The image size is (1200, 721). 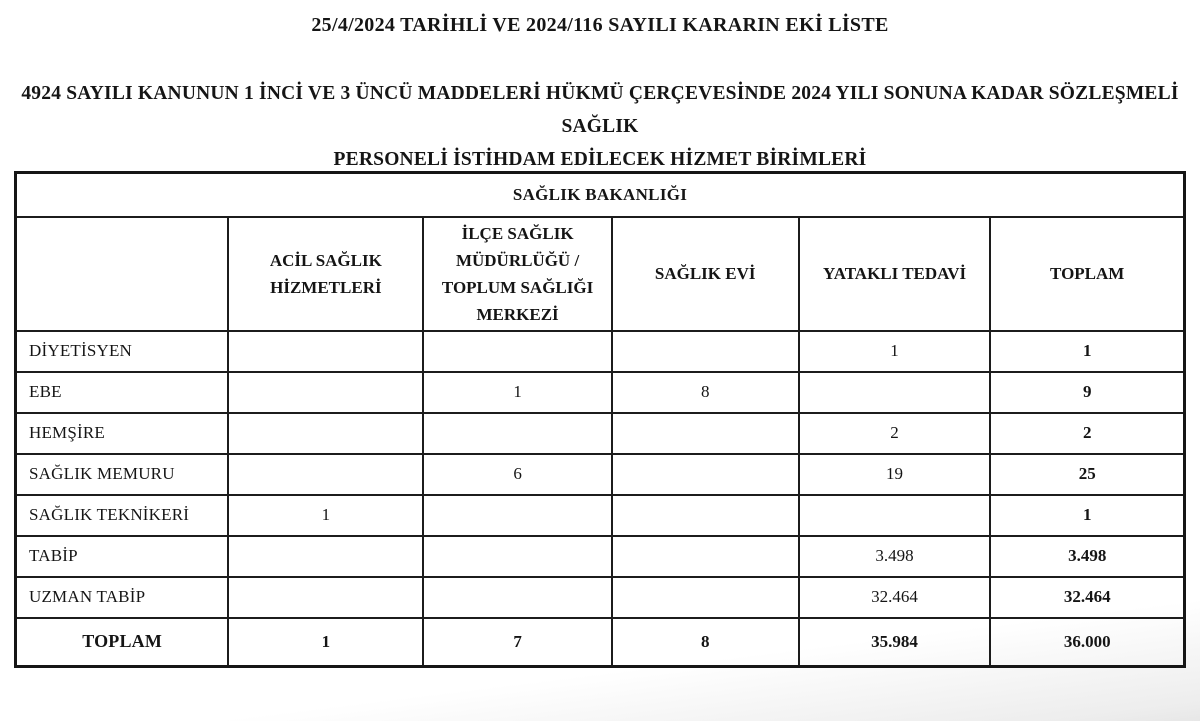 I want to click on table-row-hemsire: HEMŞİRE 2 2, so click(x=600, y=433).